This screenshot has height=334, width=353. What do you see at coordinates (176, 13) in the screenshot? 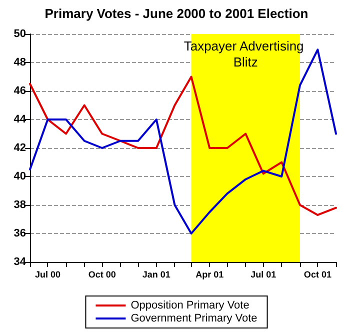
I see `chart-title: Primary Votes - June 2000 to 2001 Election` at bounding box center [176, 13].